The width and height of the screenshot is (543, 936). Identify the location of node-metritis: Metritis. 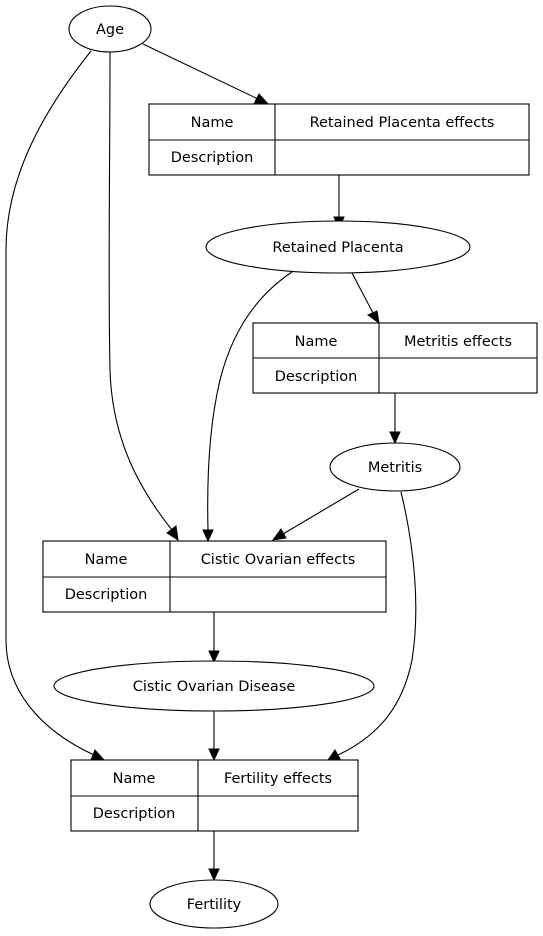
(395, 467).